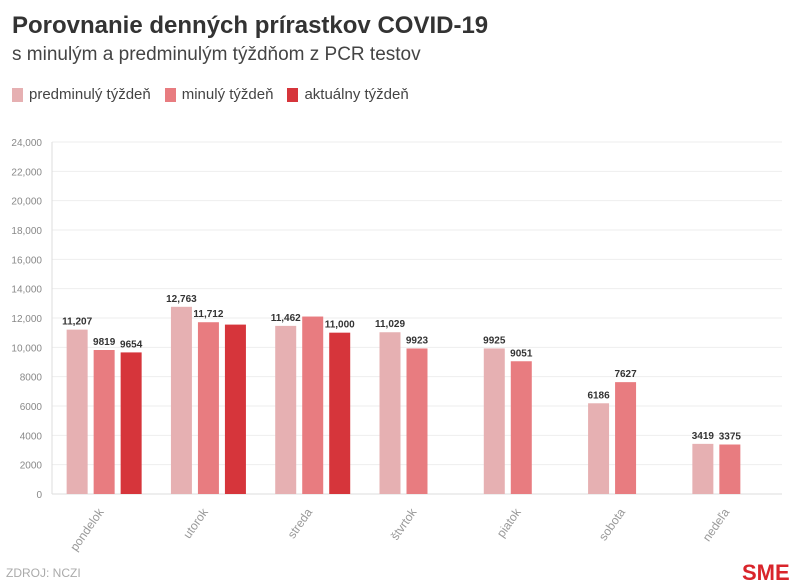  Describe the element at coordinates (208, 314) in the screenshot. I see `data-label: 11,712` at that location.